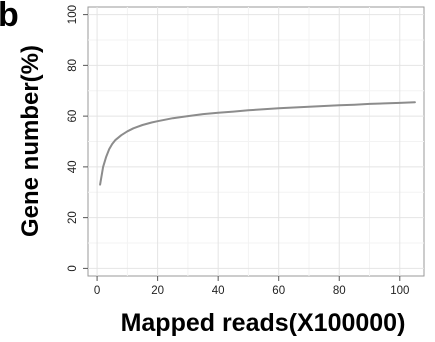 The height and width of the screenshot is (342, 435). Describe the element at coordinates (73, 217) in the screenshot. I see `y-tick-label: 20` at that location.